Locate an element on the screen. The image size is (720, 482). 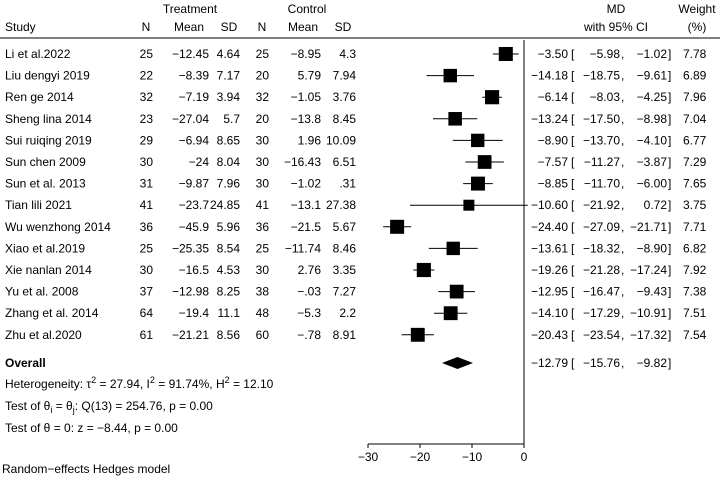
treatment-n: 36 is located at coordinates (147, 227).